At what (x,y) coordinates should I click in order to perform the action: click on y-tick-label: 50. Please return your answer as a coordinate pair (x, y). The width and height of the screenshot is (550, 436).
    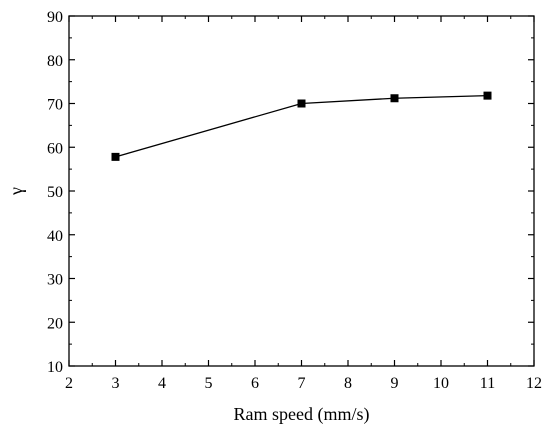
    Looking at the image, I should click on (55, 192).